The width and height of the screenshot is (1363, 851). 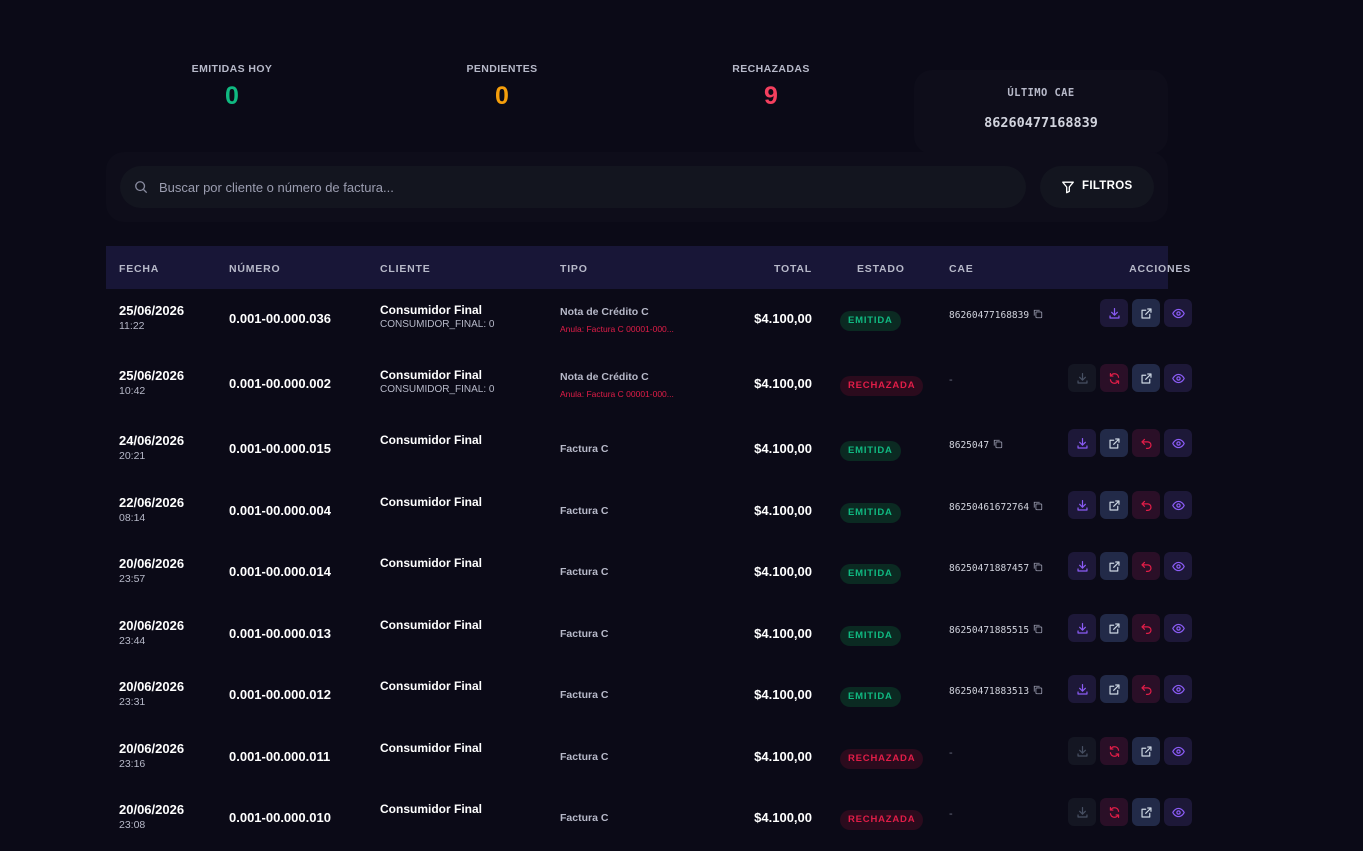 I want to click on row-number: 0.001-00.000.010, so click(x=280, y=817).